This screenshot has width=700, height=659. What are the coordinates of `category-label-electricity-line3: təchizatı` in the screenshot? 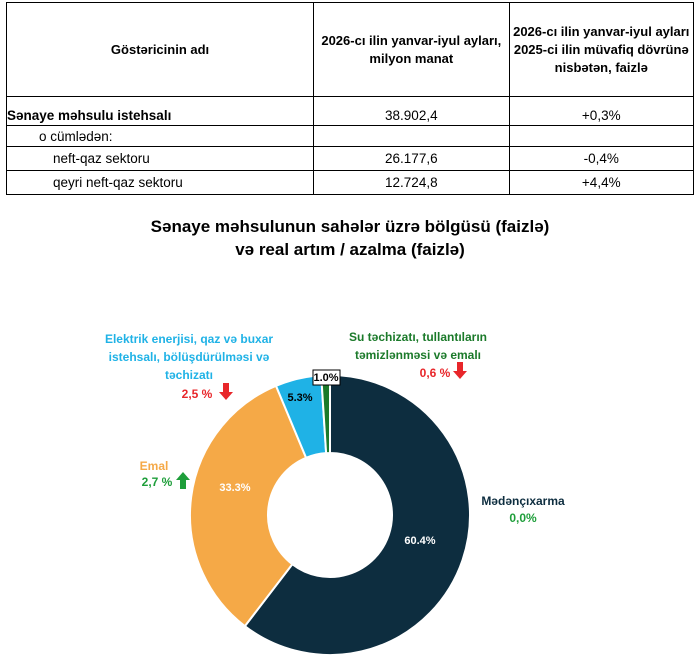 It's located at (189, 375).